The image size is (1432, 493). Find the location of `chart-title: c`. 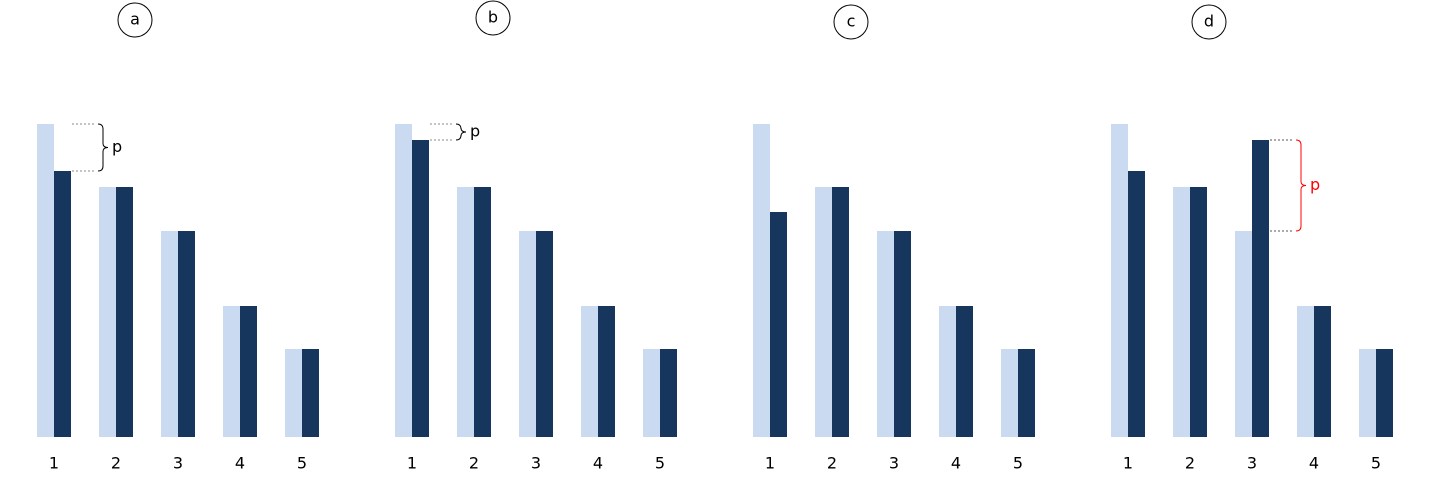

chart-title: c is located at coordinates (851, 21).